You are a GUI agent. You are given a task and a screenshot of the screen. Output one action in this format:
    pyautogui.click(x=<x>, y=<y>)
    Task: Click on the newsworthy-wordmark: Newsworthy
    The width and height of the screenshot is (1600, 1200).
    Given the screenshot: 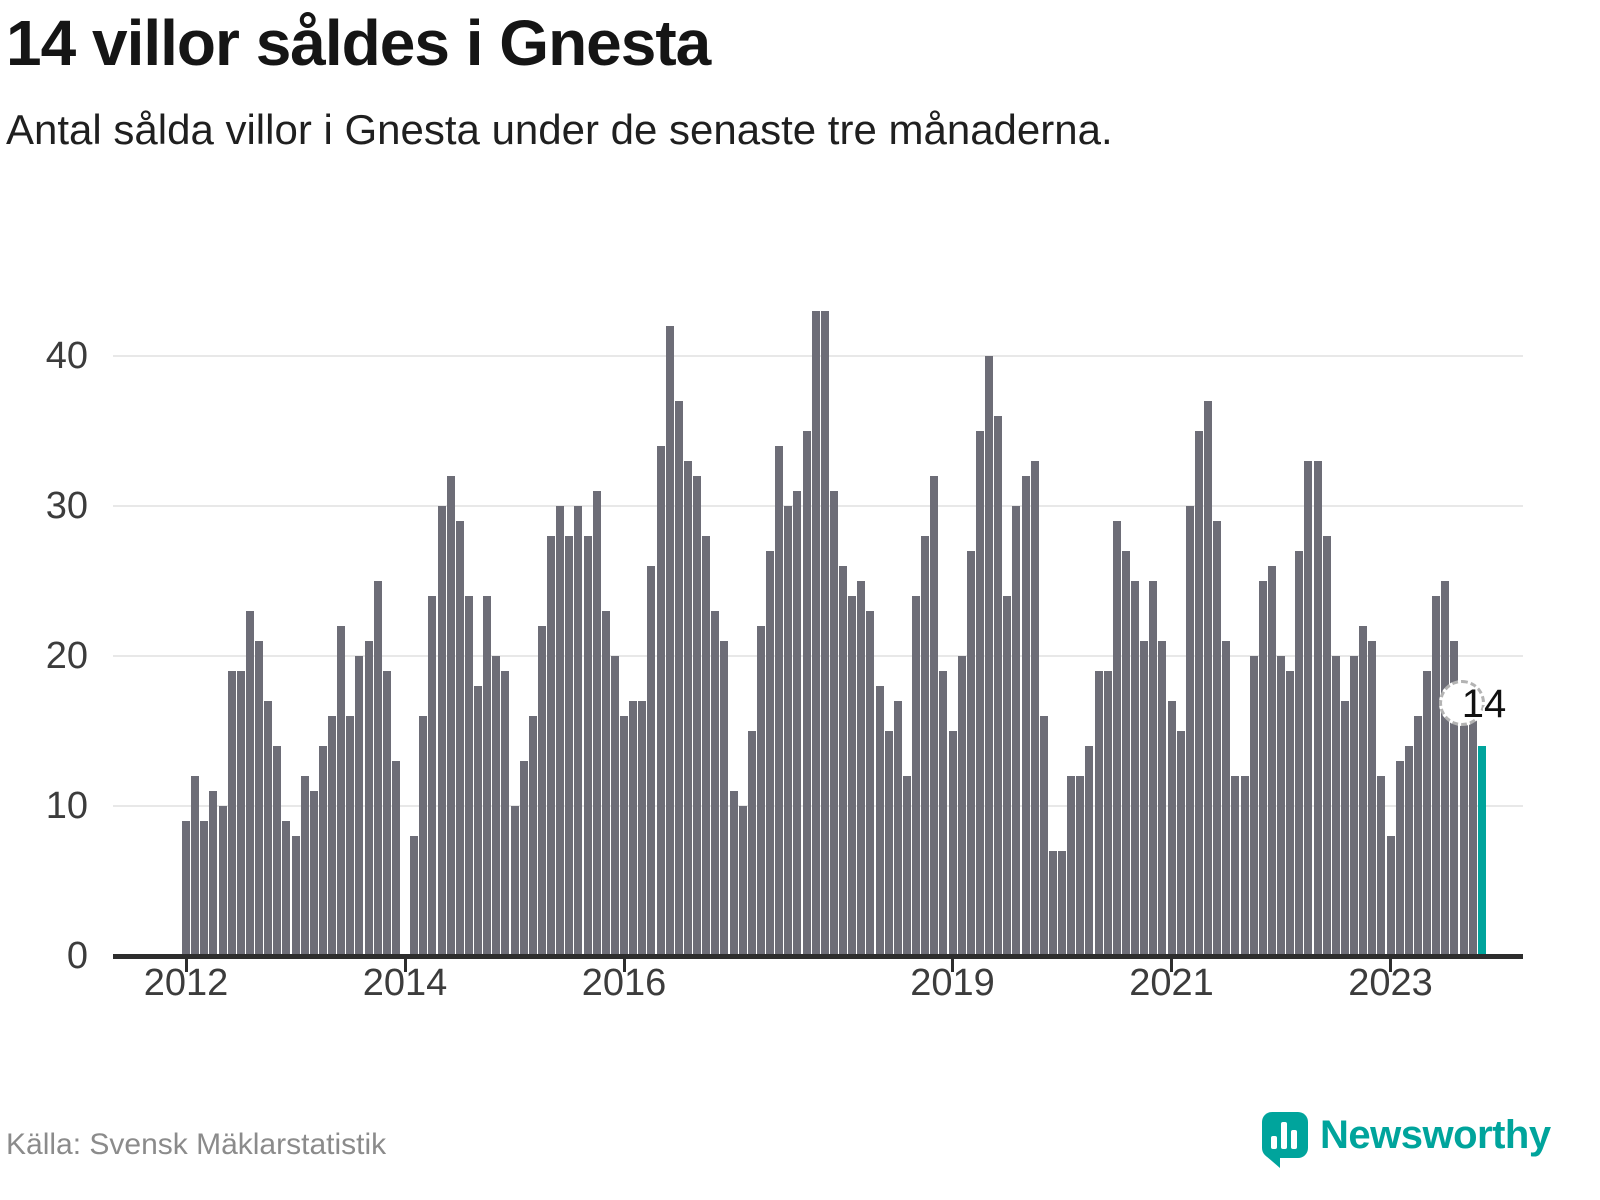 What is the action you would take?
    pyautogui.click(x=1435, y=1134)
    